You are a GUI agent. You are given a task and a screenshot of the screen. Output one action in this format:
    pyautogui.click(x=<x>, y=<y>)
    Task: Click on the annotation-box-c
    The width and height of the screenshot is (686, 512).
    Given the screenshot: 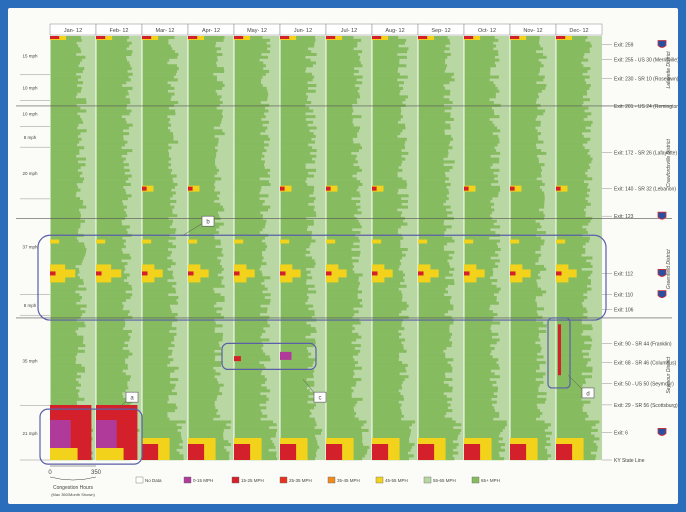 What is the action you would take?
    pyautogui.click(x=269, y=356)
    